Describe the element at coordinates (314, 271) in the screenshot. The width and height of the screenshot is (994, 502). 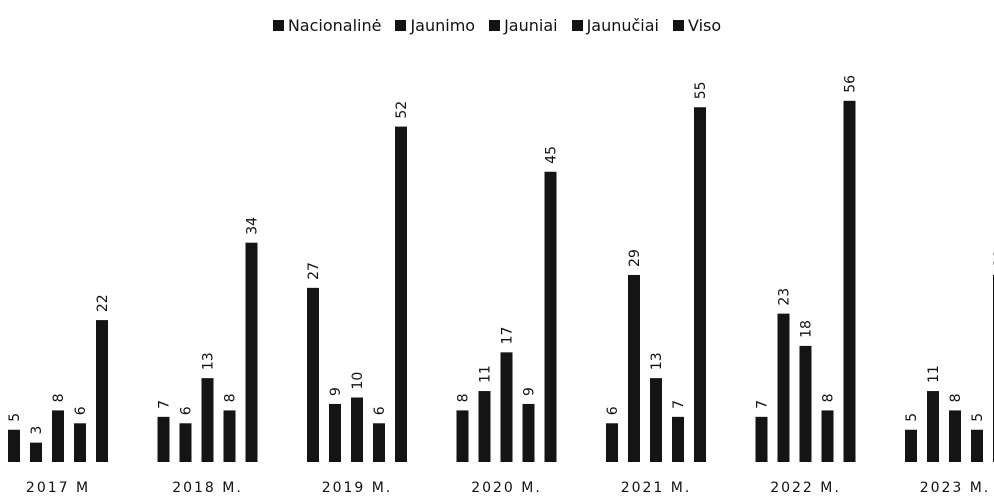
I see `value-label: 27` at that location.